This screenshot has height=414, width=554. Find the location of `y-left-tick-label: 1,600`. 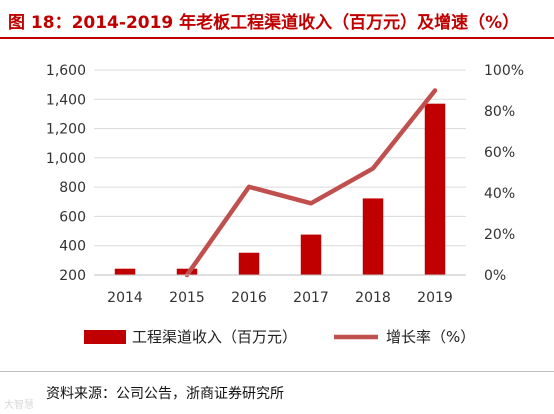

y-left-tick-label: 1,600 is located at coordinates (66, 71).